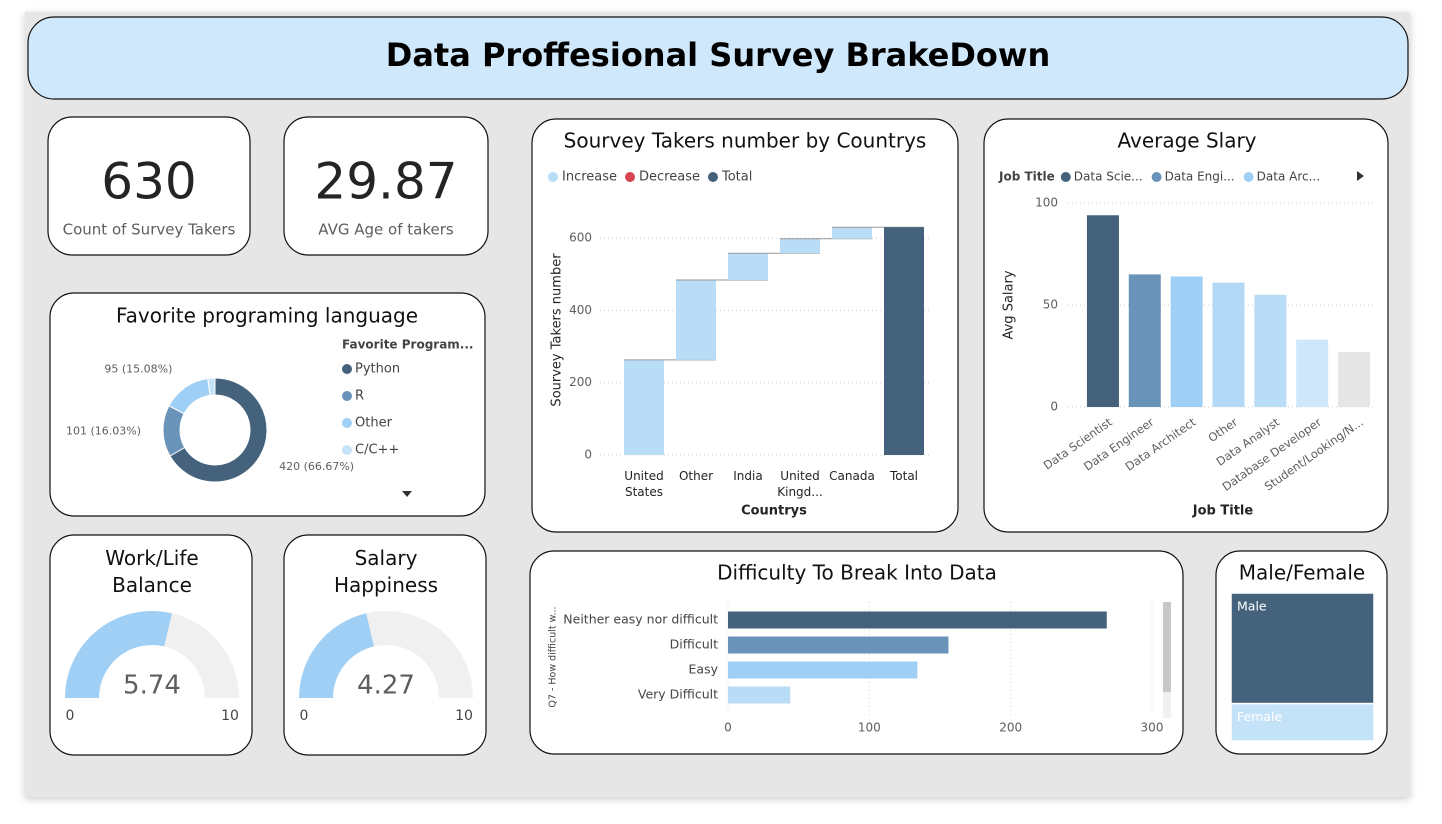 Image resolution: width=1442 pixels, height=824 pixels. I want to click on scrollbar-thumb, so click(1167, 647).